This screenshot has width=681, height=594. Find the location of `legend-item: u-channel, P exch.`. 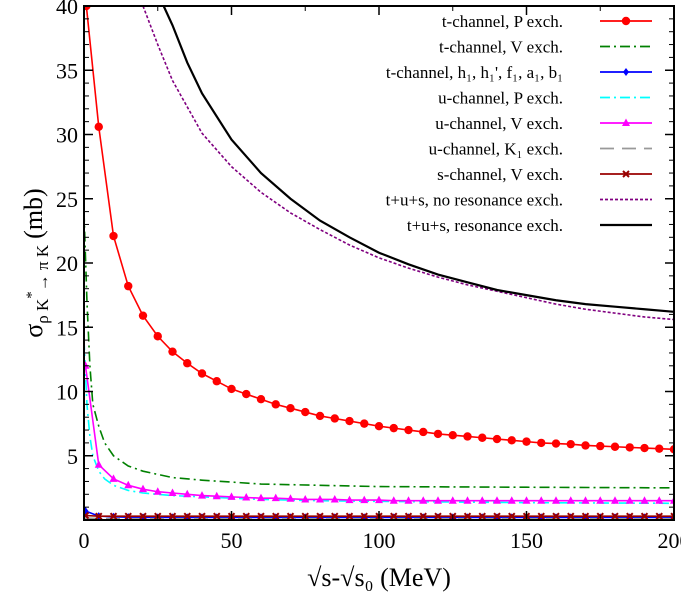

legend-item: u-channel, P exch. is located at coordinates (545, 98).